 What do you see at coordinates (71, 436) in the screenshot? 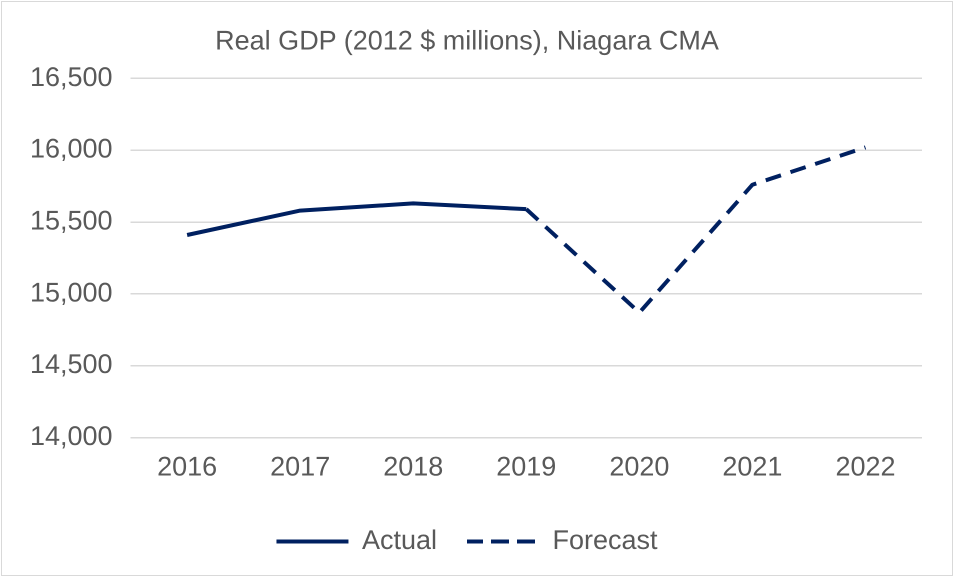
I see `y-tick-label: 14,000` at bounding box center [71, 436].